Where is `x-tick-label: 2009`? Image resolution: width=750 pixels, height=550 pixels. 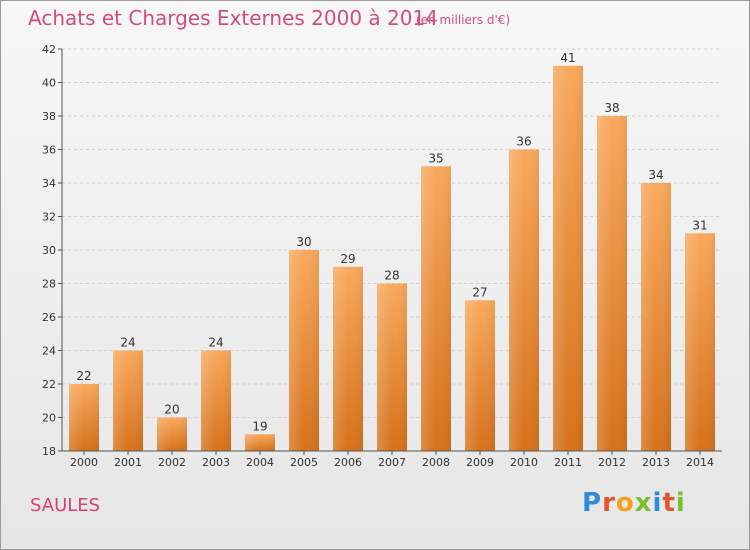 x-tick-label: 2009 is located at coordinates (480, 462).